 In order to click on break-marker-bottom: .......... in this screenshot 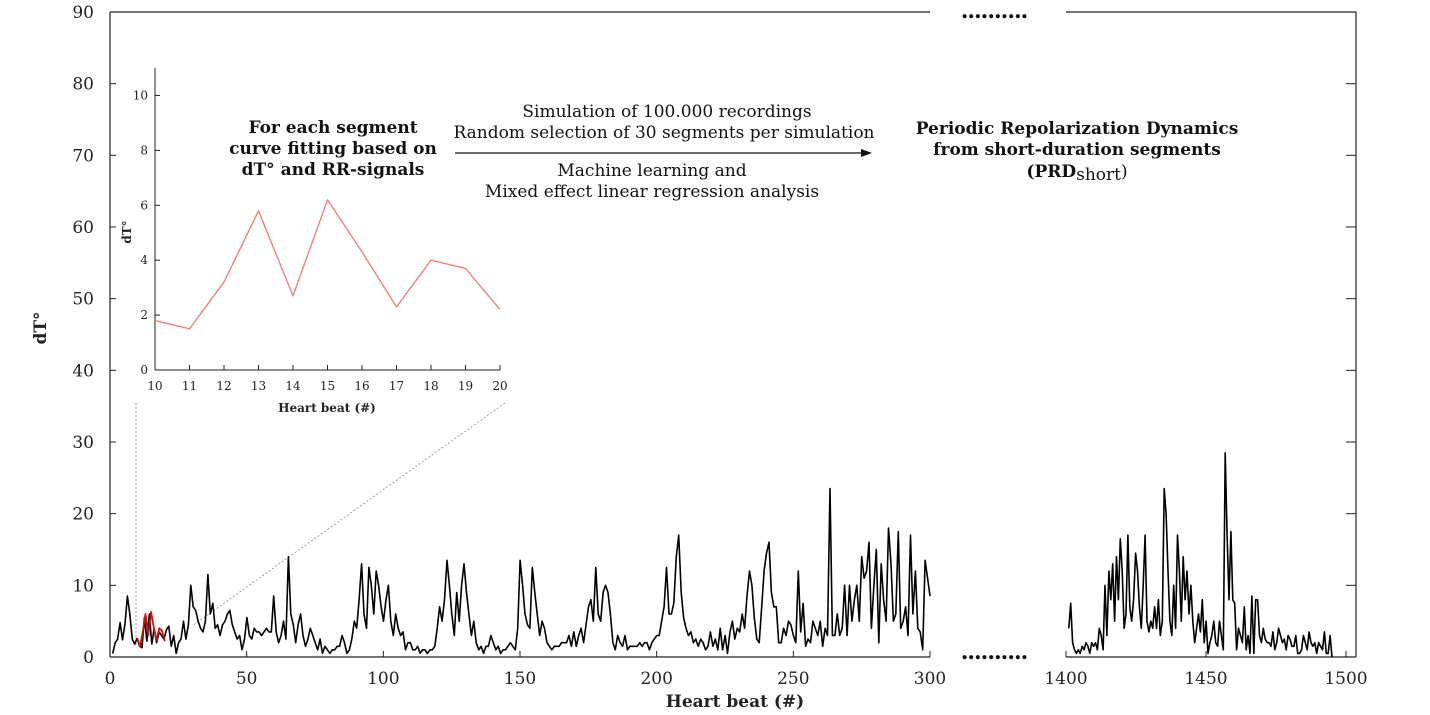, I will do `click(994, 652)`.